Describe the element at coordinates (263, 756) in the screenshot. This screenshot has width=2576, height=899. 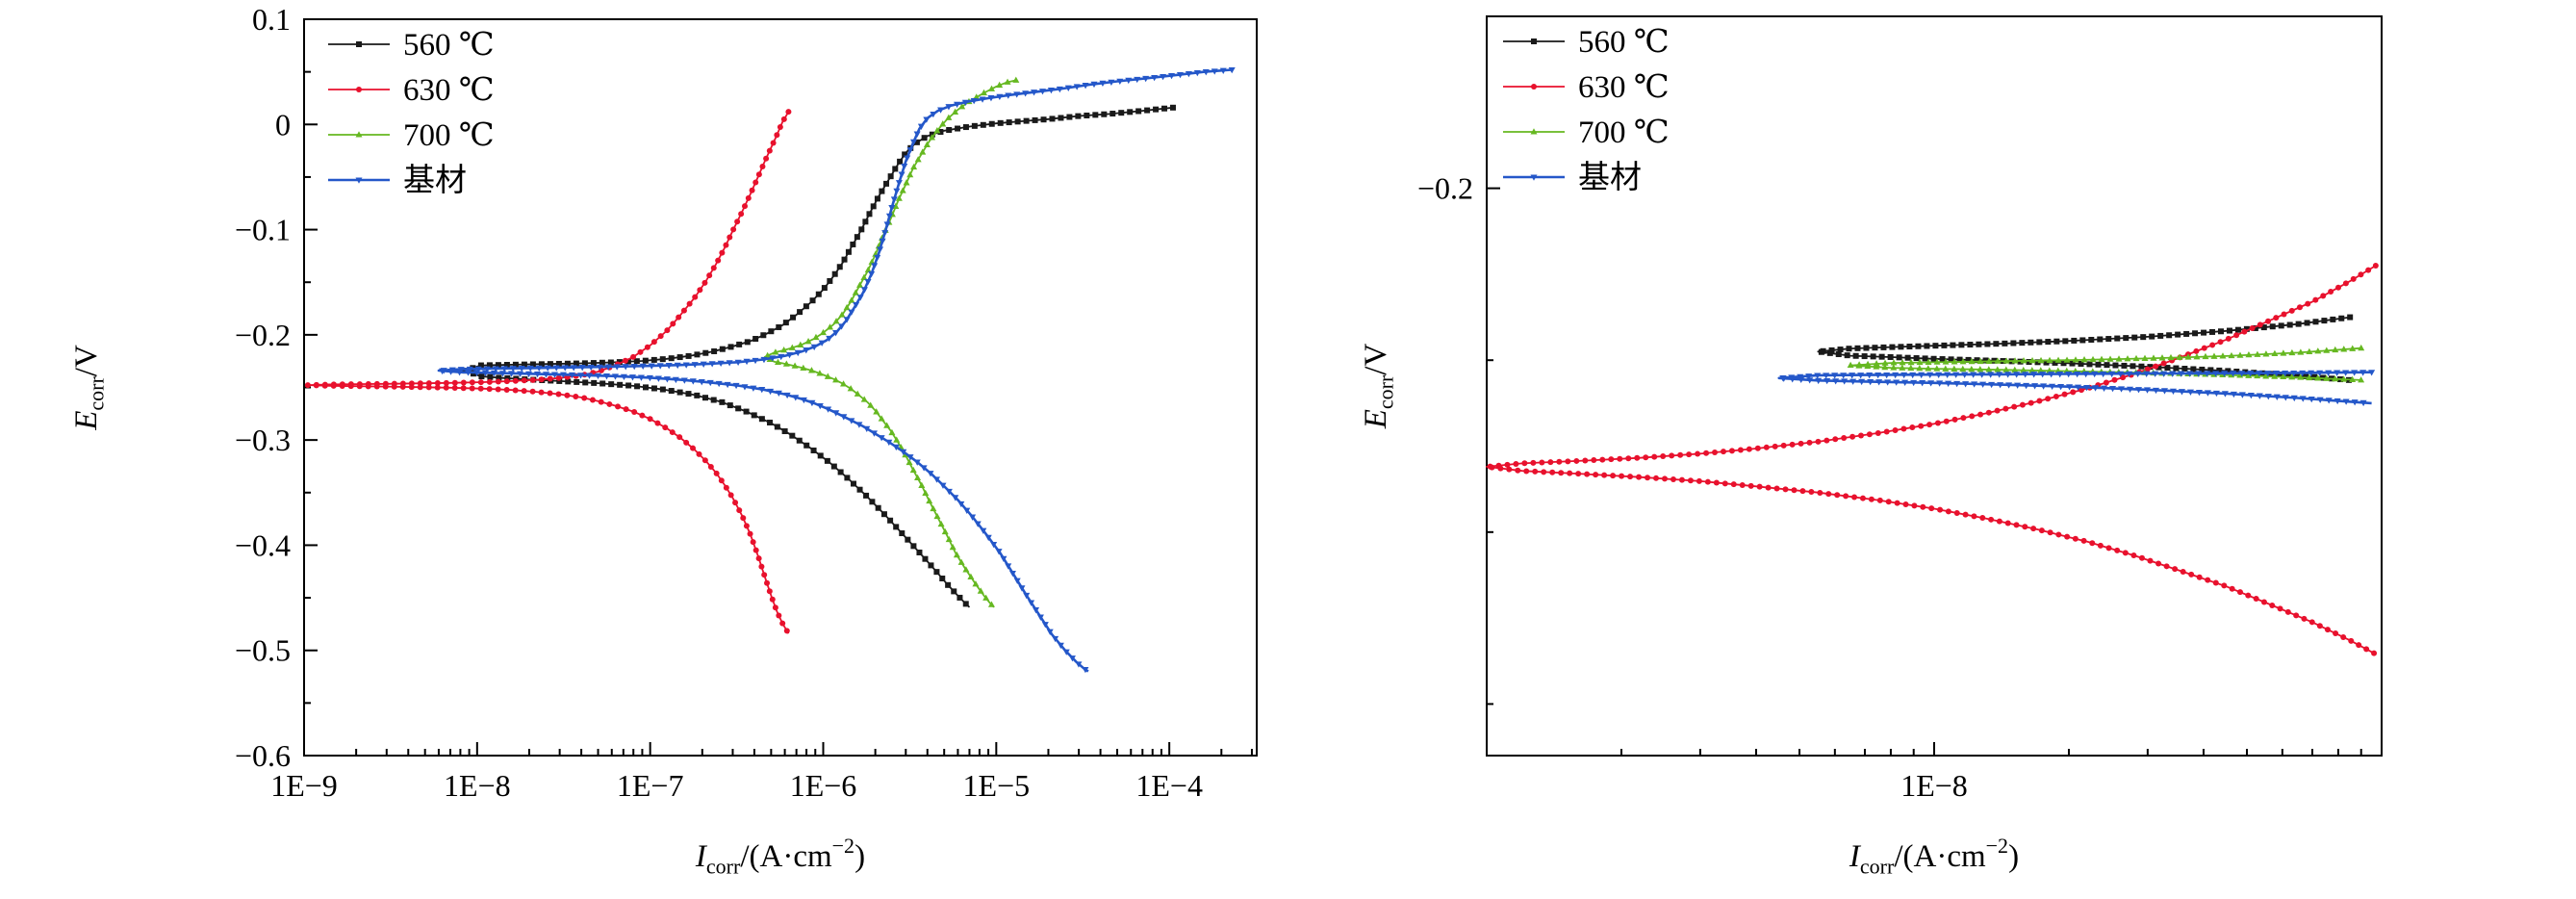
I see `y-tick-label: −0.6` at that location.